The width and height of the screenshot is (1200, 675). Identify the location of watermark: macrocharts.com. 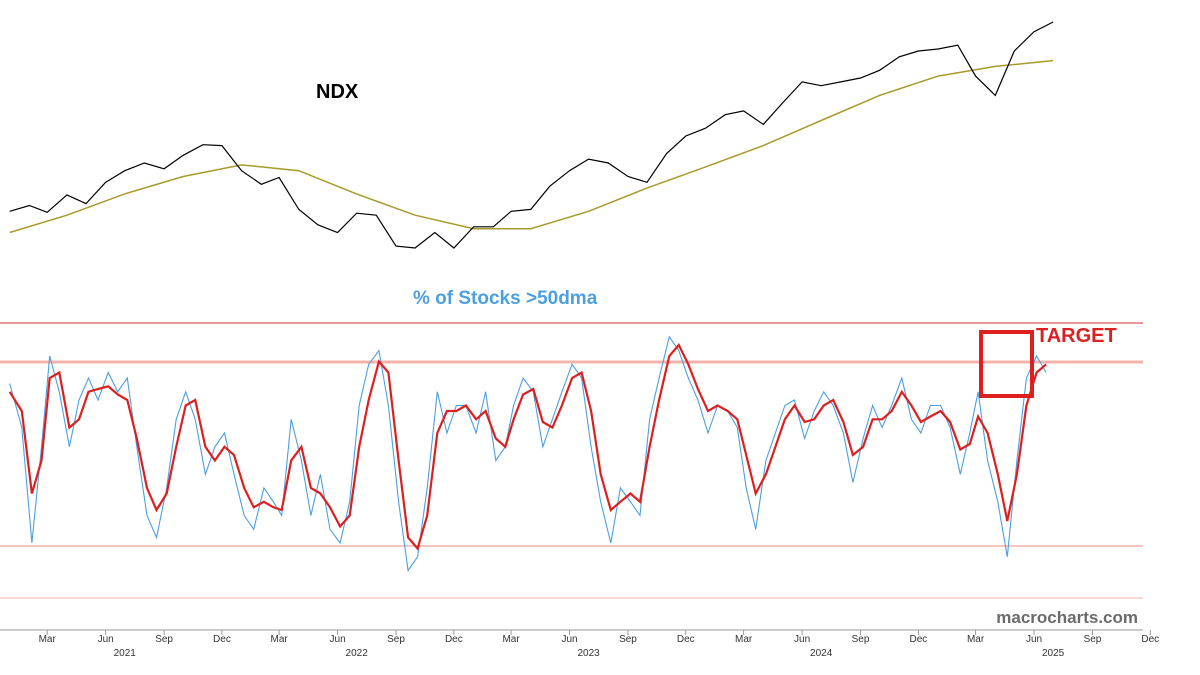
(1067, 617).